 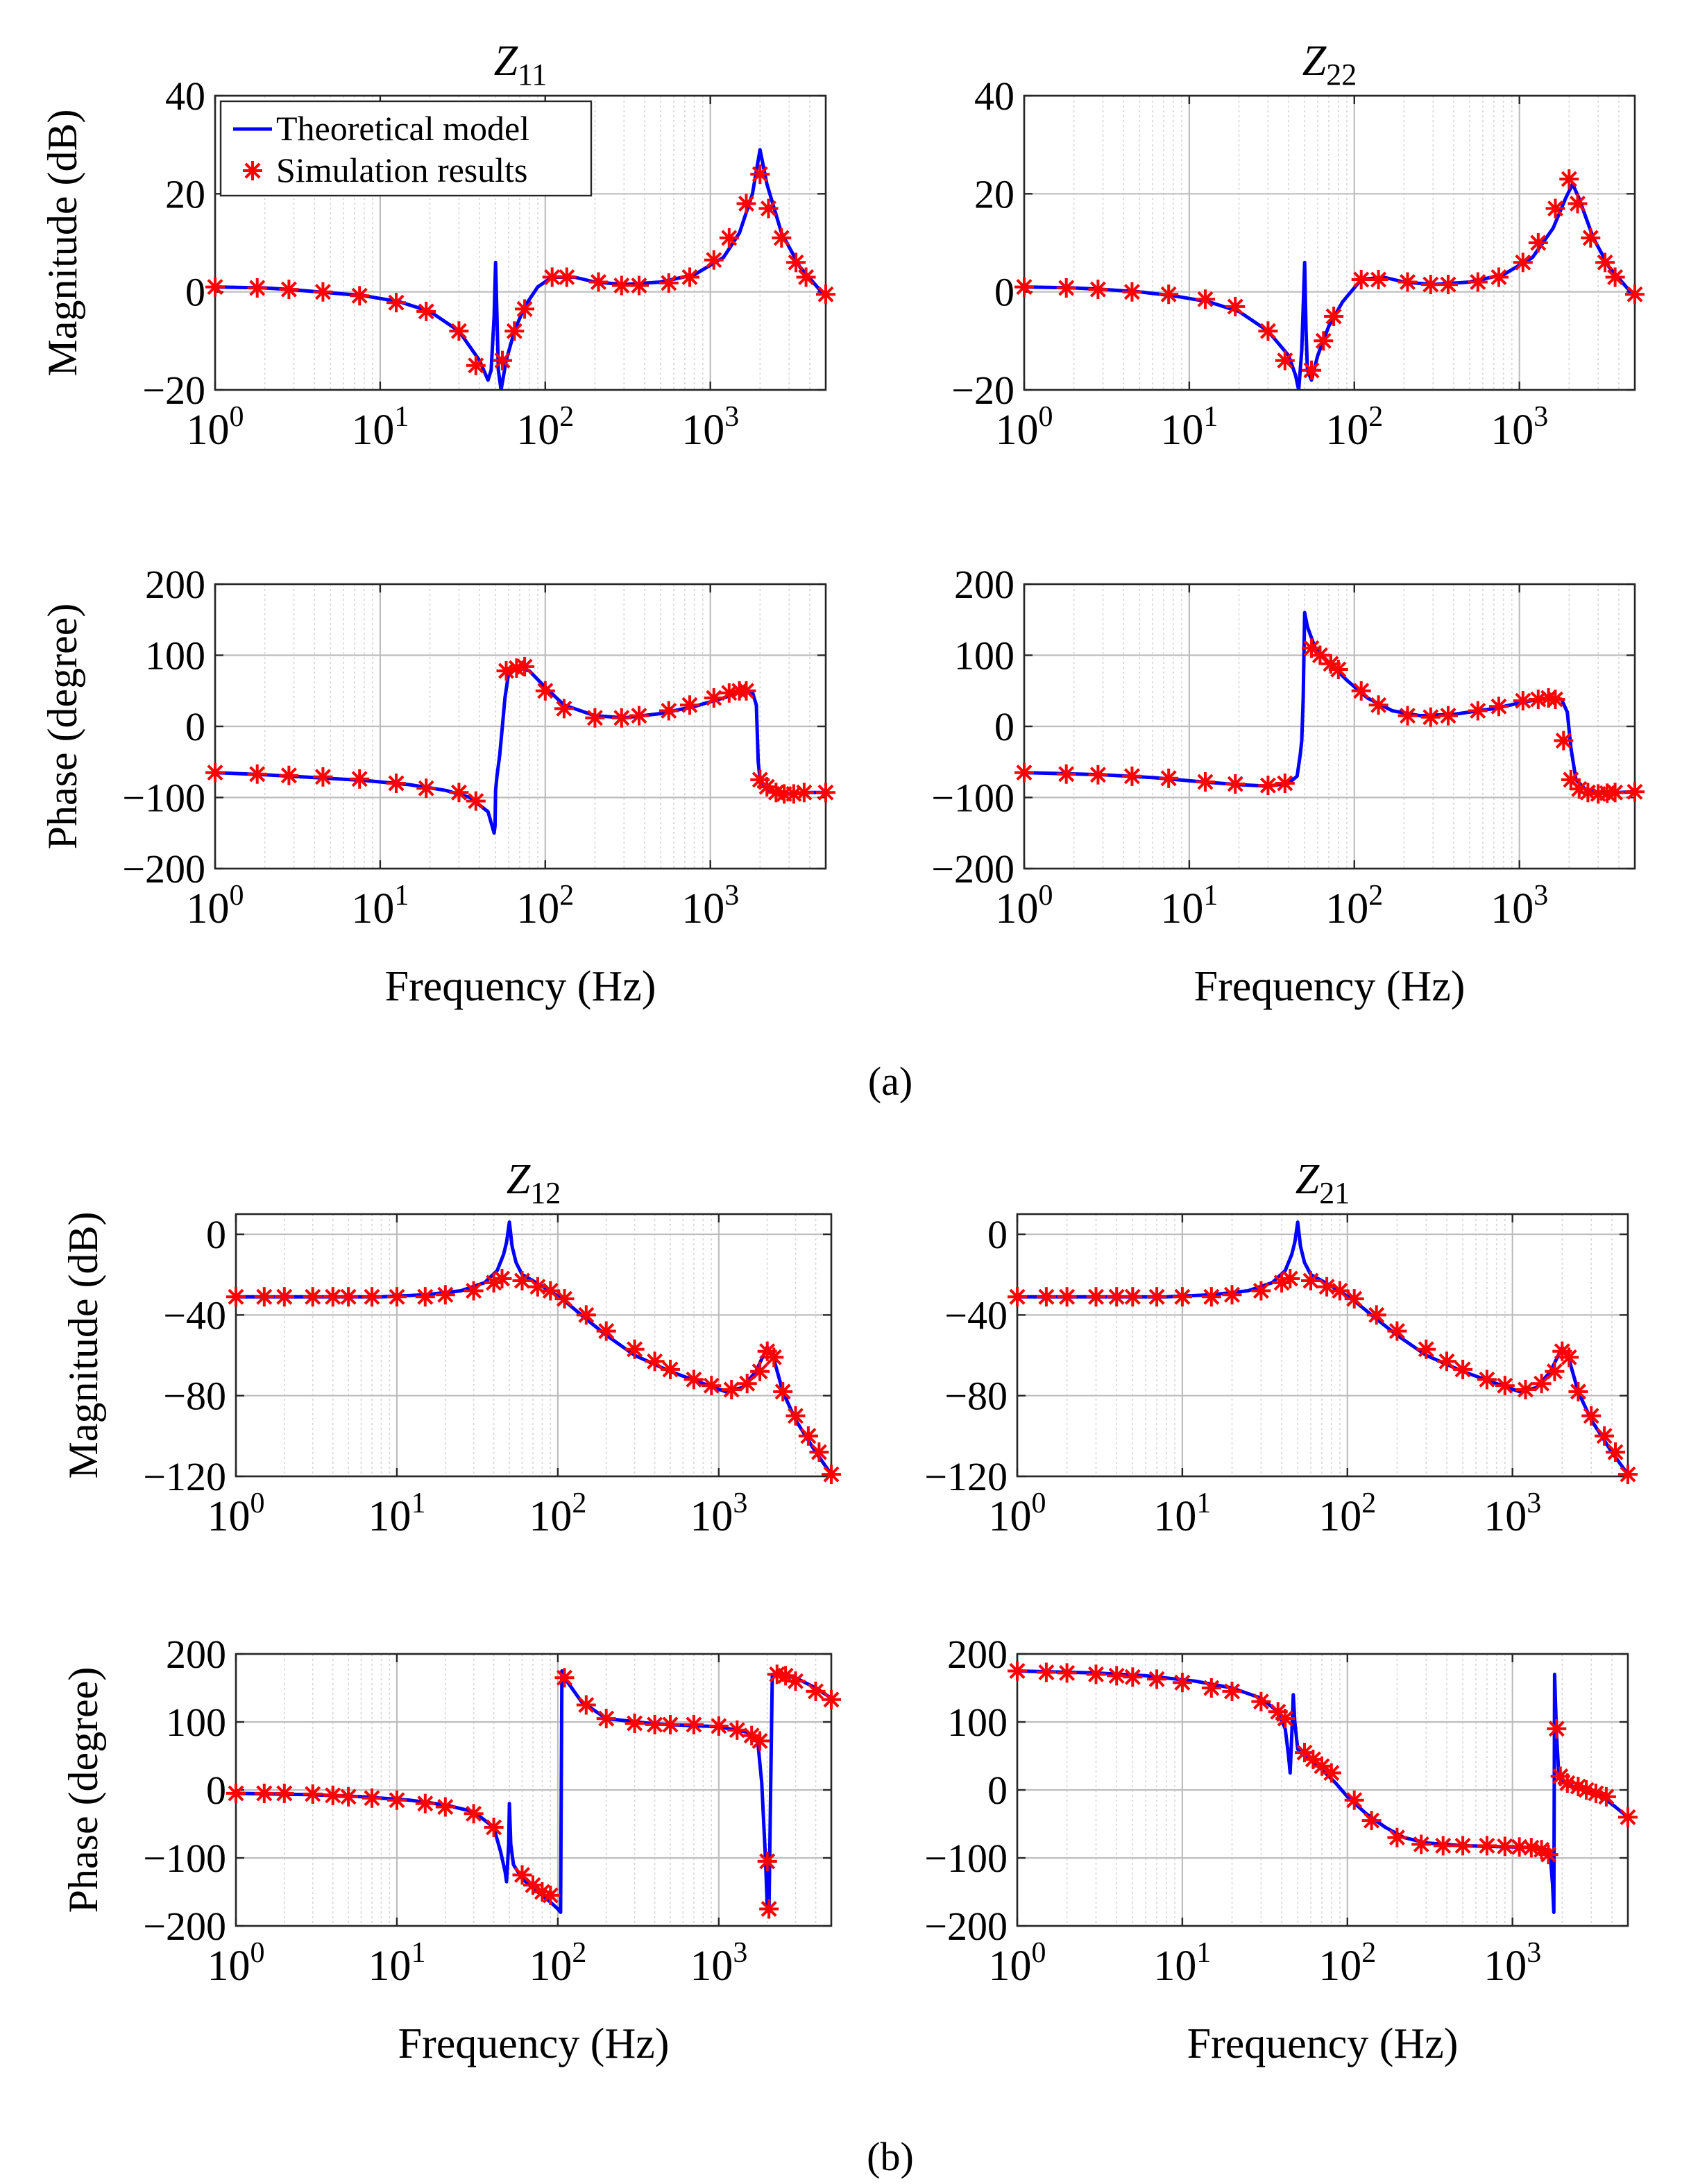 What do you see at coordinates (1329, 64) in the screenshot?
I see `chart-title: Z22` at bounding box center [1329, 64].